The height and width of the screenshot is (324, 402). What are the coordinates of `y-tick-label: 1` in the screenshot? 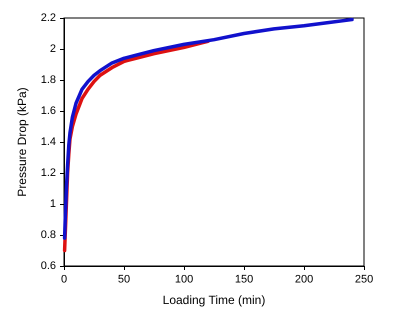 It's located at (53, 204).